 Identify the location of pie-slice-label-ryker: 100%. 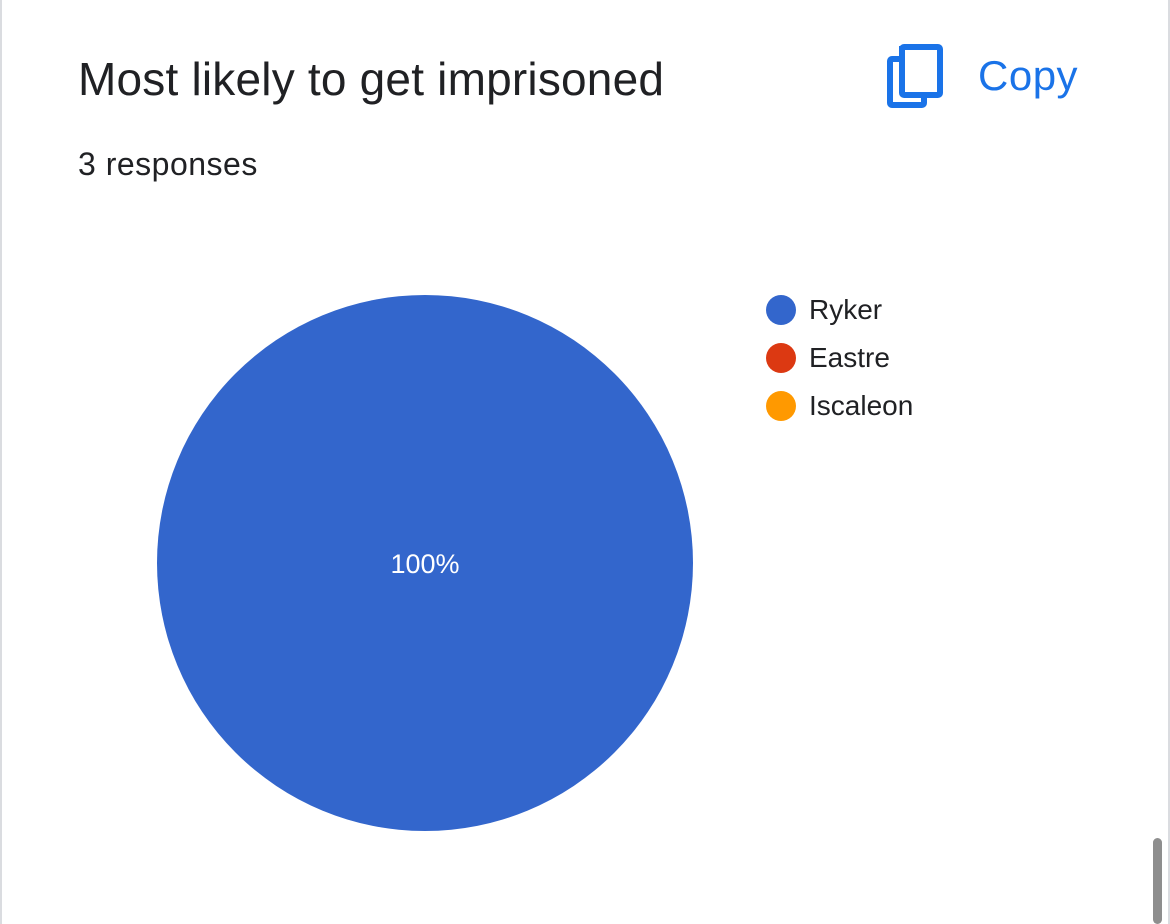
(424, 564).